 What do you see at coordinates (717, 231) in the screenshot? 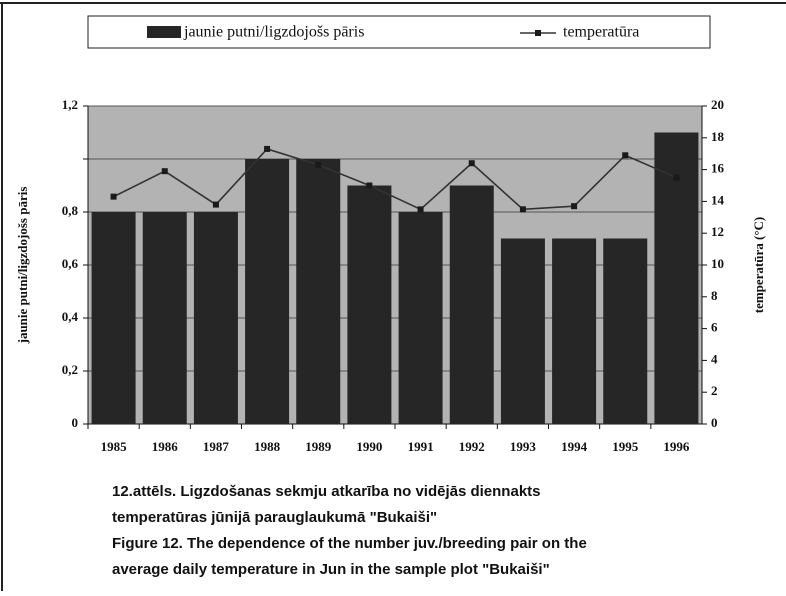
I see `y2-tick-label: 12` at bounding box center [717, 231].